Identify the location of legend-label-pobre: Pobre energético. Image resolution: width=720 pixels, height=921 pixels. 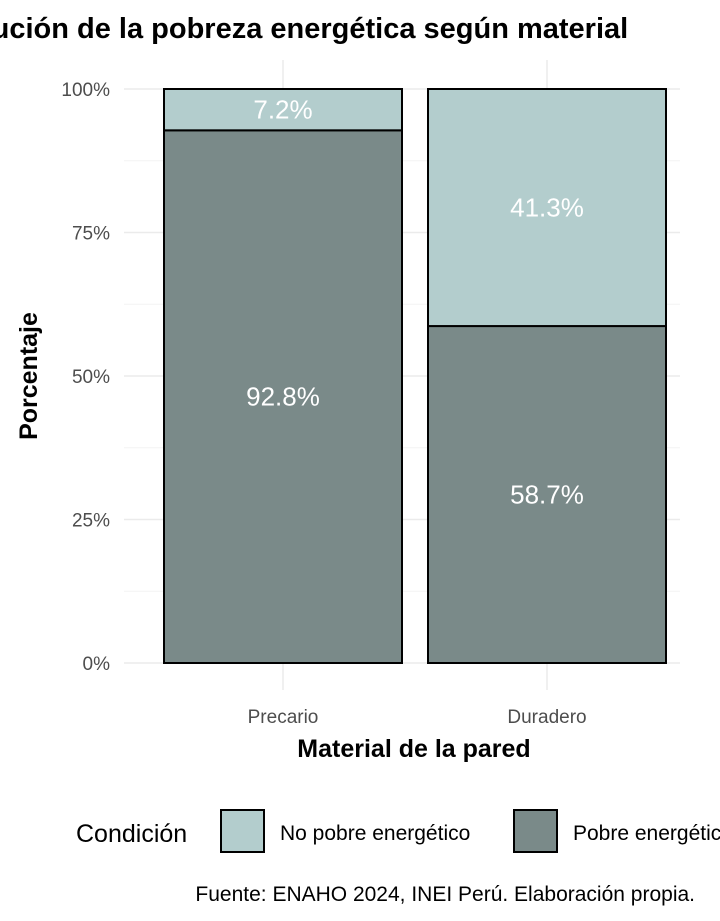
(646, 833).